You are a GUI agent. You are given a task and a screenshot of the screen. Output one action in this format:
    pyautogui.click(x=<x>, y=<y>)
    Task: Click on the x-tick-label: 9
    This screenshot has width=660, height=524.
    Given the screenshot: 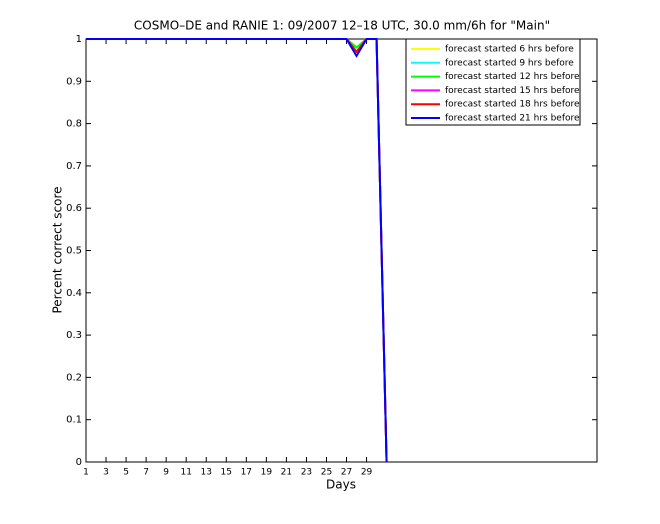 What is the action you would take?
    pyautogui.click(x=166, y=473)
    